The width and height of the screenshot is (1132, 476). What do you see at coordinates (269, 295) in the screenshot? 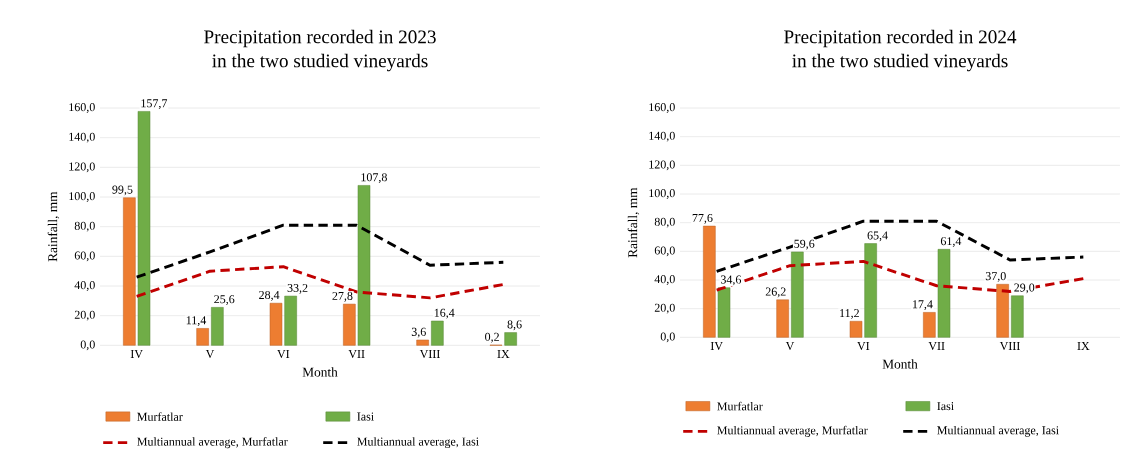
I see `data-label: 28,4` at bounding box center [269, 295].